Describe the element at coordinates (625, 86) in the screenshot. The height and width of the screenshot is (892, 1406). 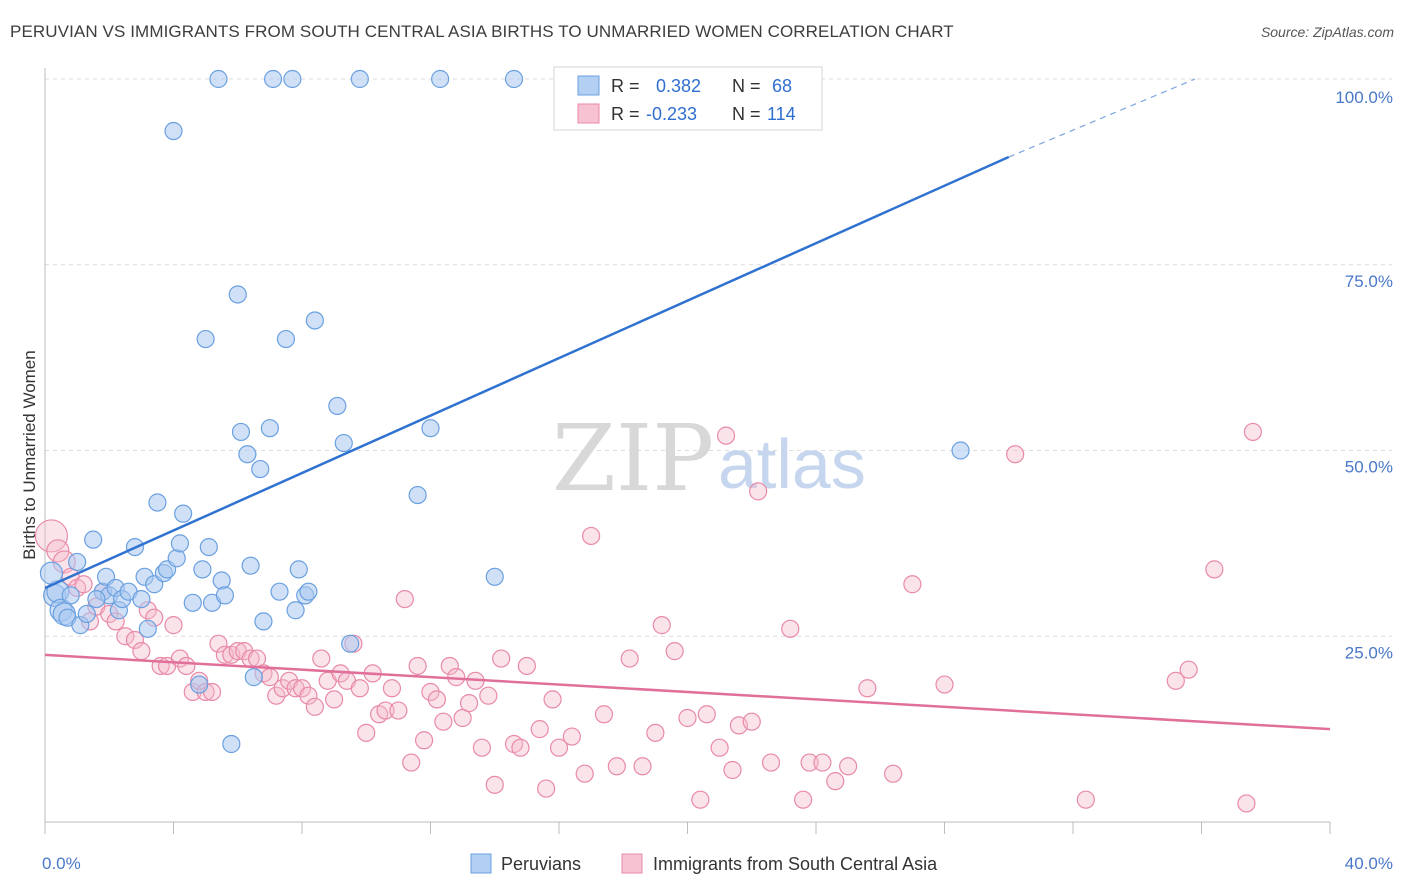
I see `legend-r-label-1: R =` at that location.